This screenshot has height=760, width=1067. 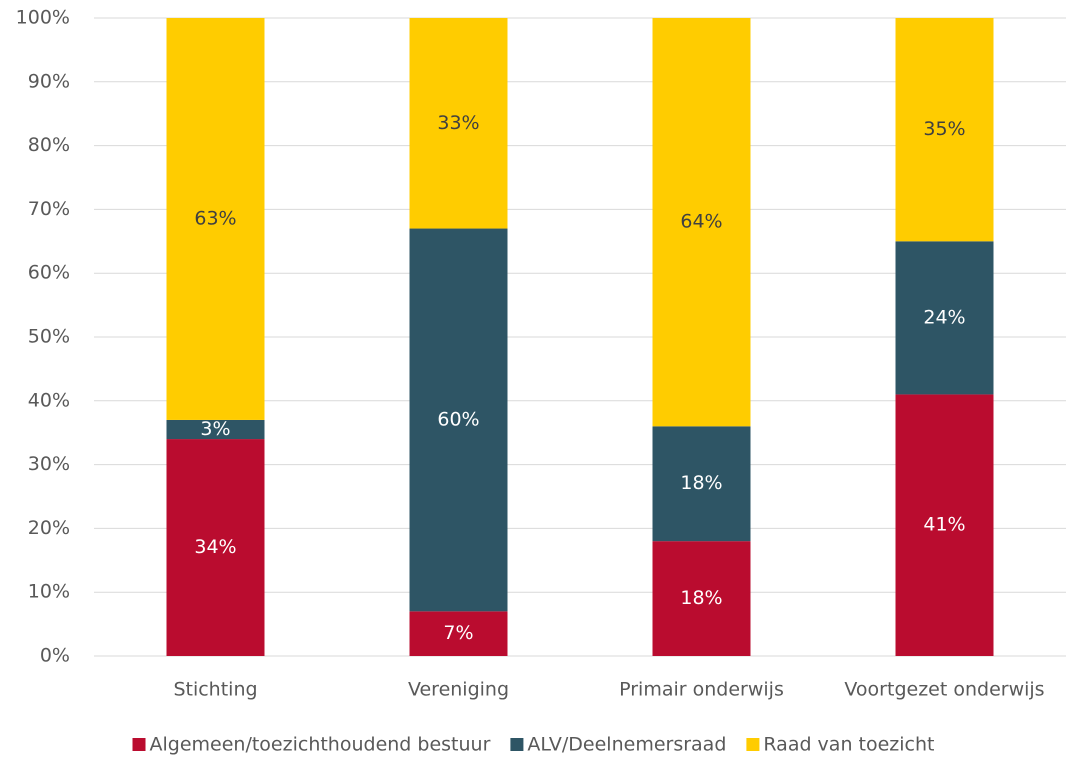 I want to click on data-label: 64%, so click(x=701, y=222).